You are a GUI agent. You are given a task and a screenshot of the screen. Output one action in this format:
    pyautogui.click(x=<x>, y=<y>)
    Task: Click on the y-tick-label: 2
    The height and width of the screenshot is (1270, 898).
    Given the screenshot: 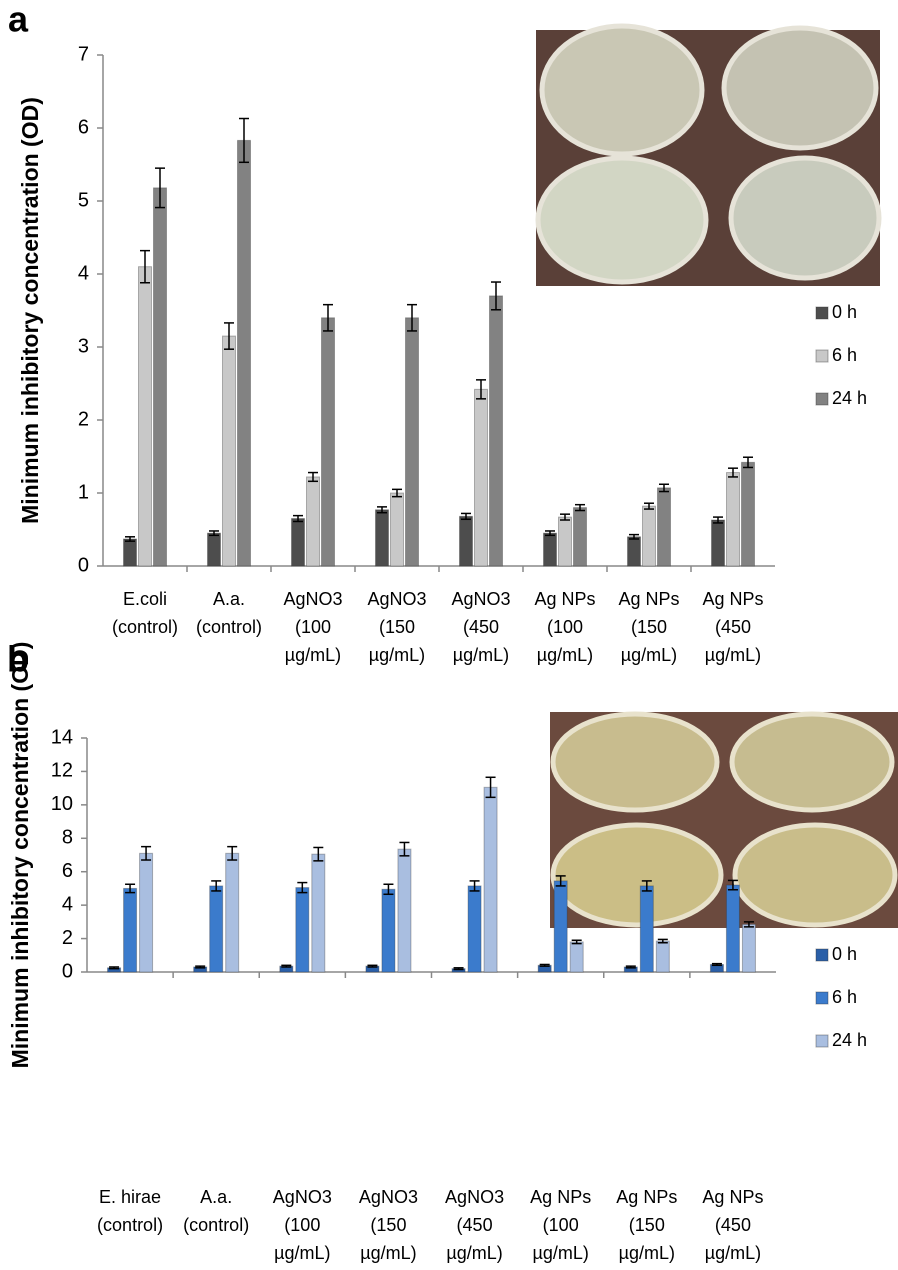 What is the action you would take?
    pyautogui.click(x=83, y=419)
    